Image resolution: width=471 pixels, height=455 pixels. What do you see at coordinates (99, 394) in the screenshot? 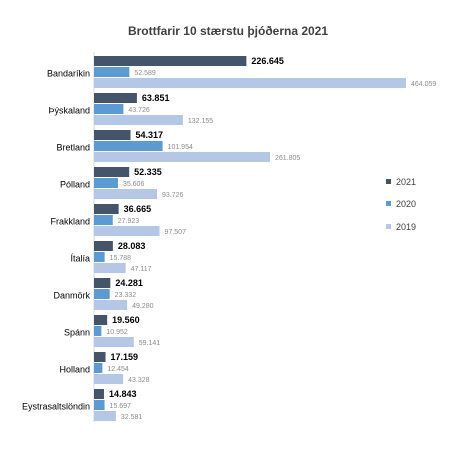
I see `bar-2021-eystrasaltslondin` at bounding box center [99, 394].